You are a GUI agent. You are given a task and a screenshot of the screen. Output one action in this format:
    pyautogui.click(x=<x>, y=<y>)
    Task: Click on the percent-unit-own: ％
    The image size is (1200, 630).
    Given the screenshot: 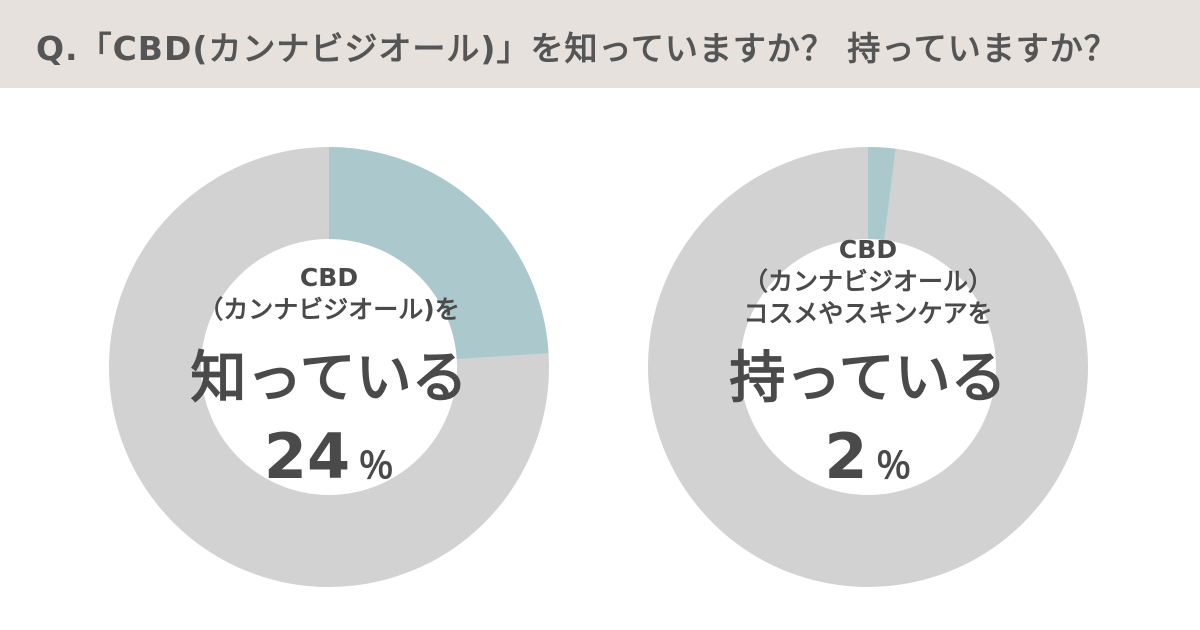 What is the action you would take?
    pyautogui.click(x=893, y=466)
    